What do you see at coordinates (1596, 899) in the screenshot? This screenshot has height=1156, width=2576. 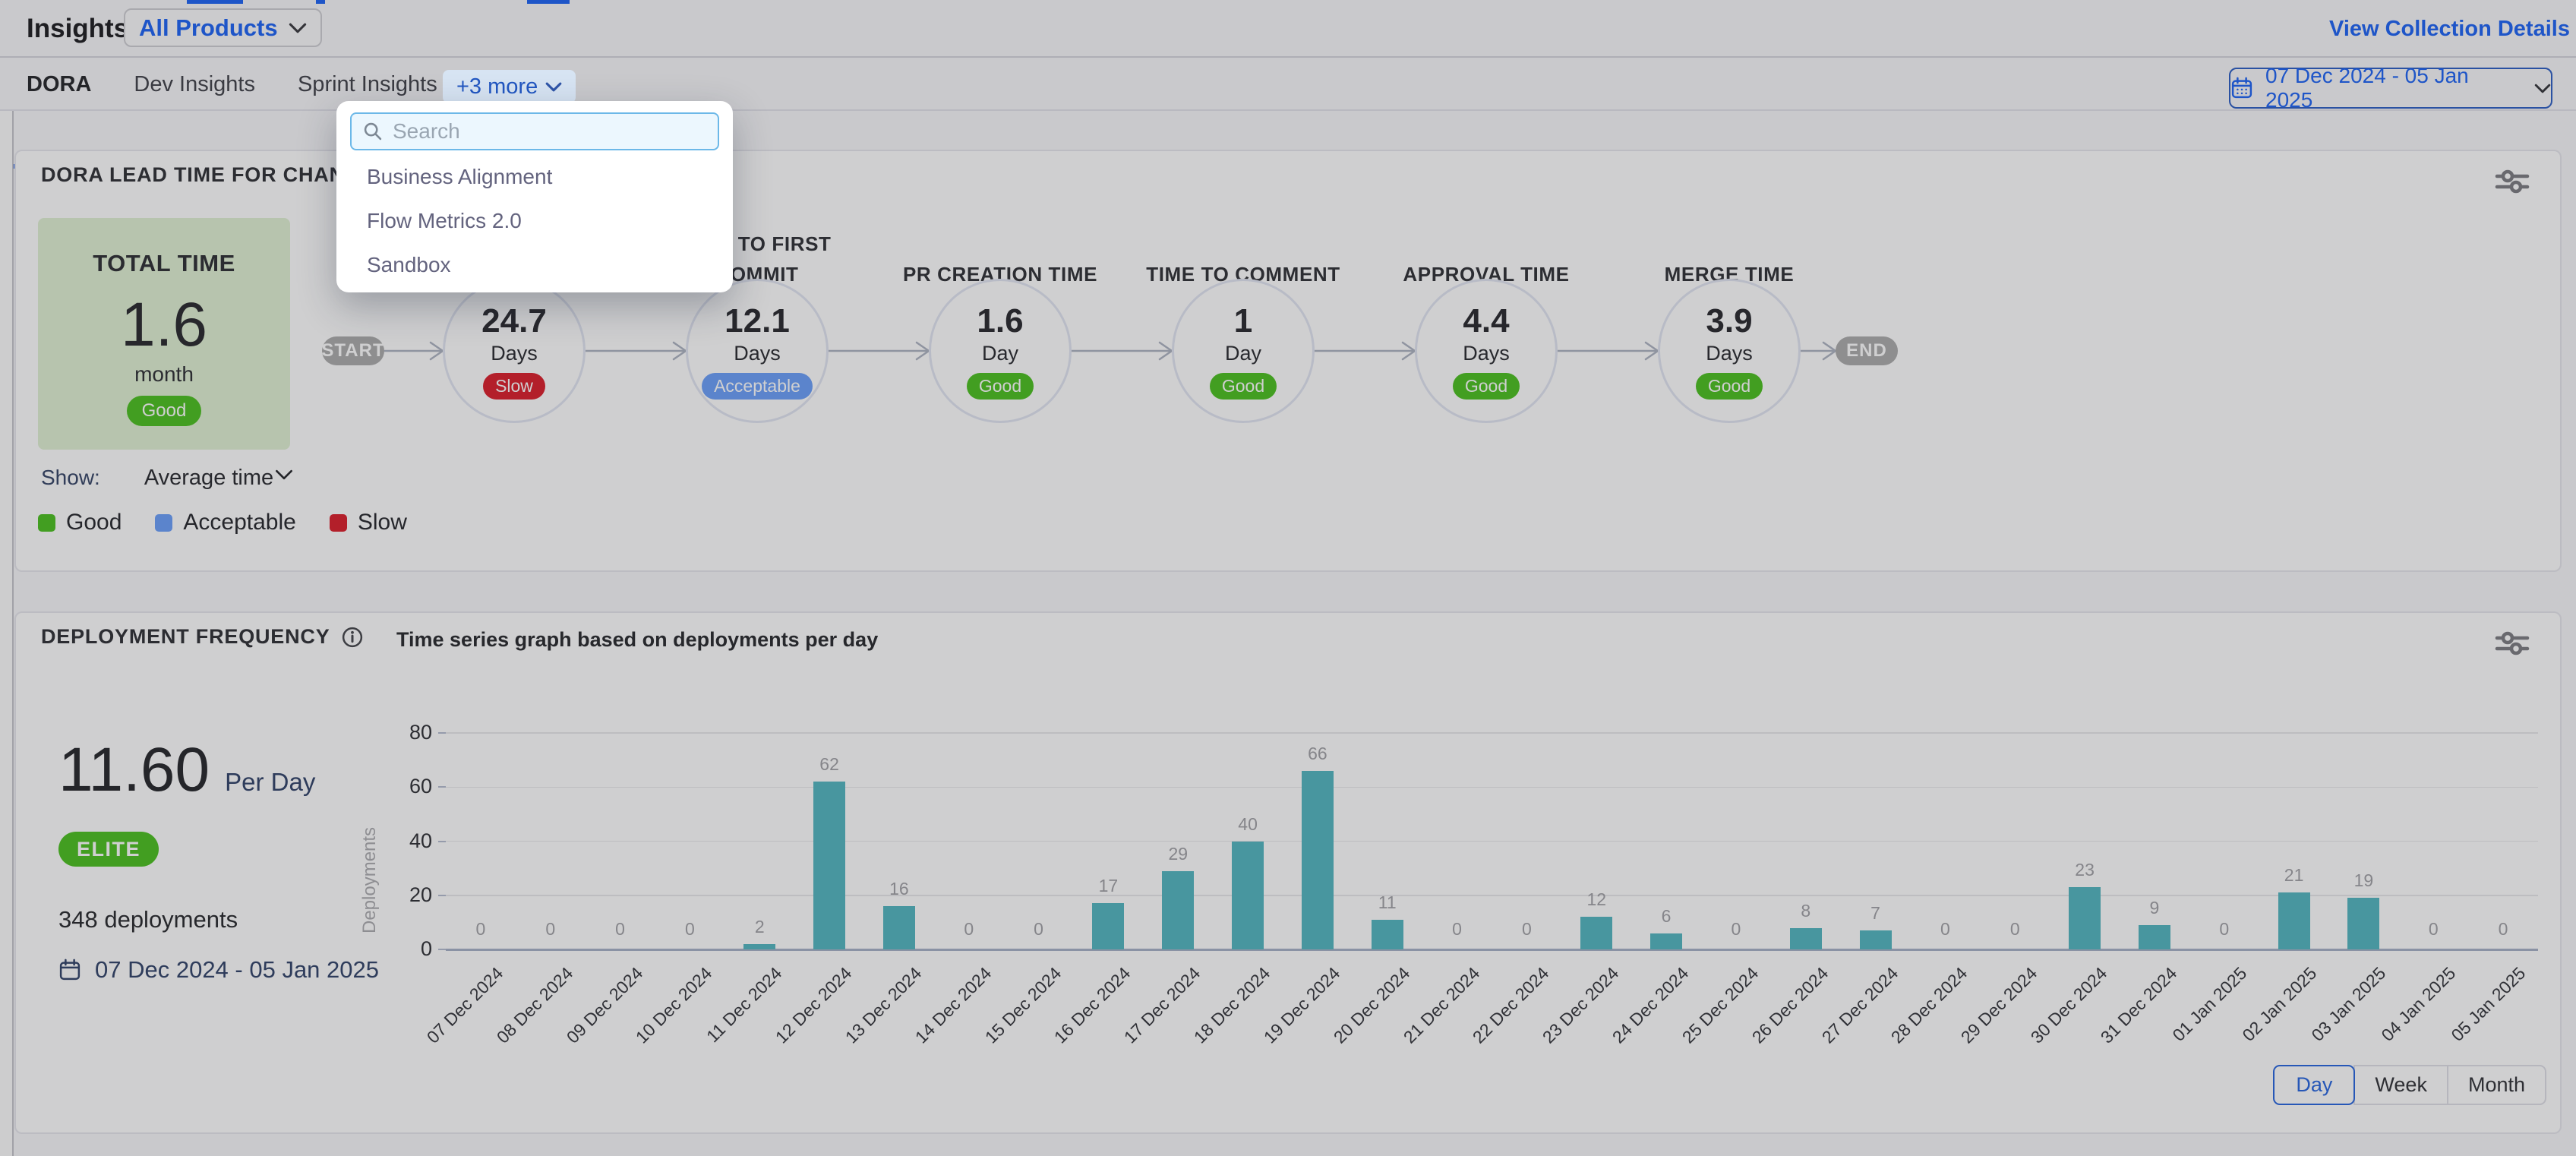 I see `bar-value-label: 12` at bounding box center [1596, 899].